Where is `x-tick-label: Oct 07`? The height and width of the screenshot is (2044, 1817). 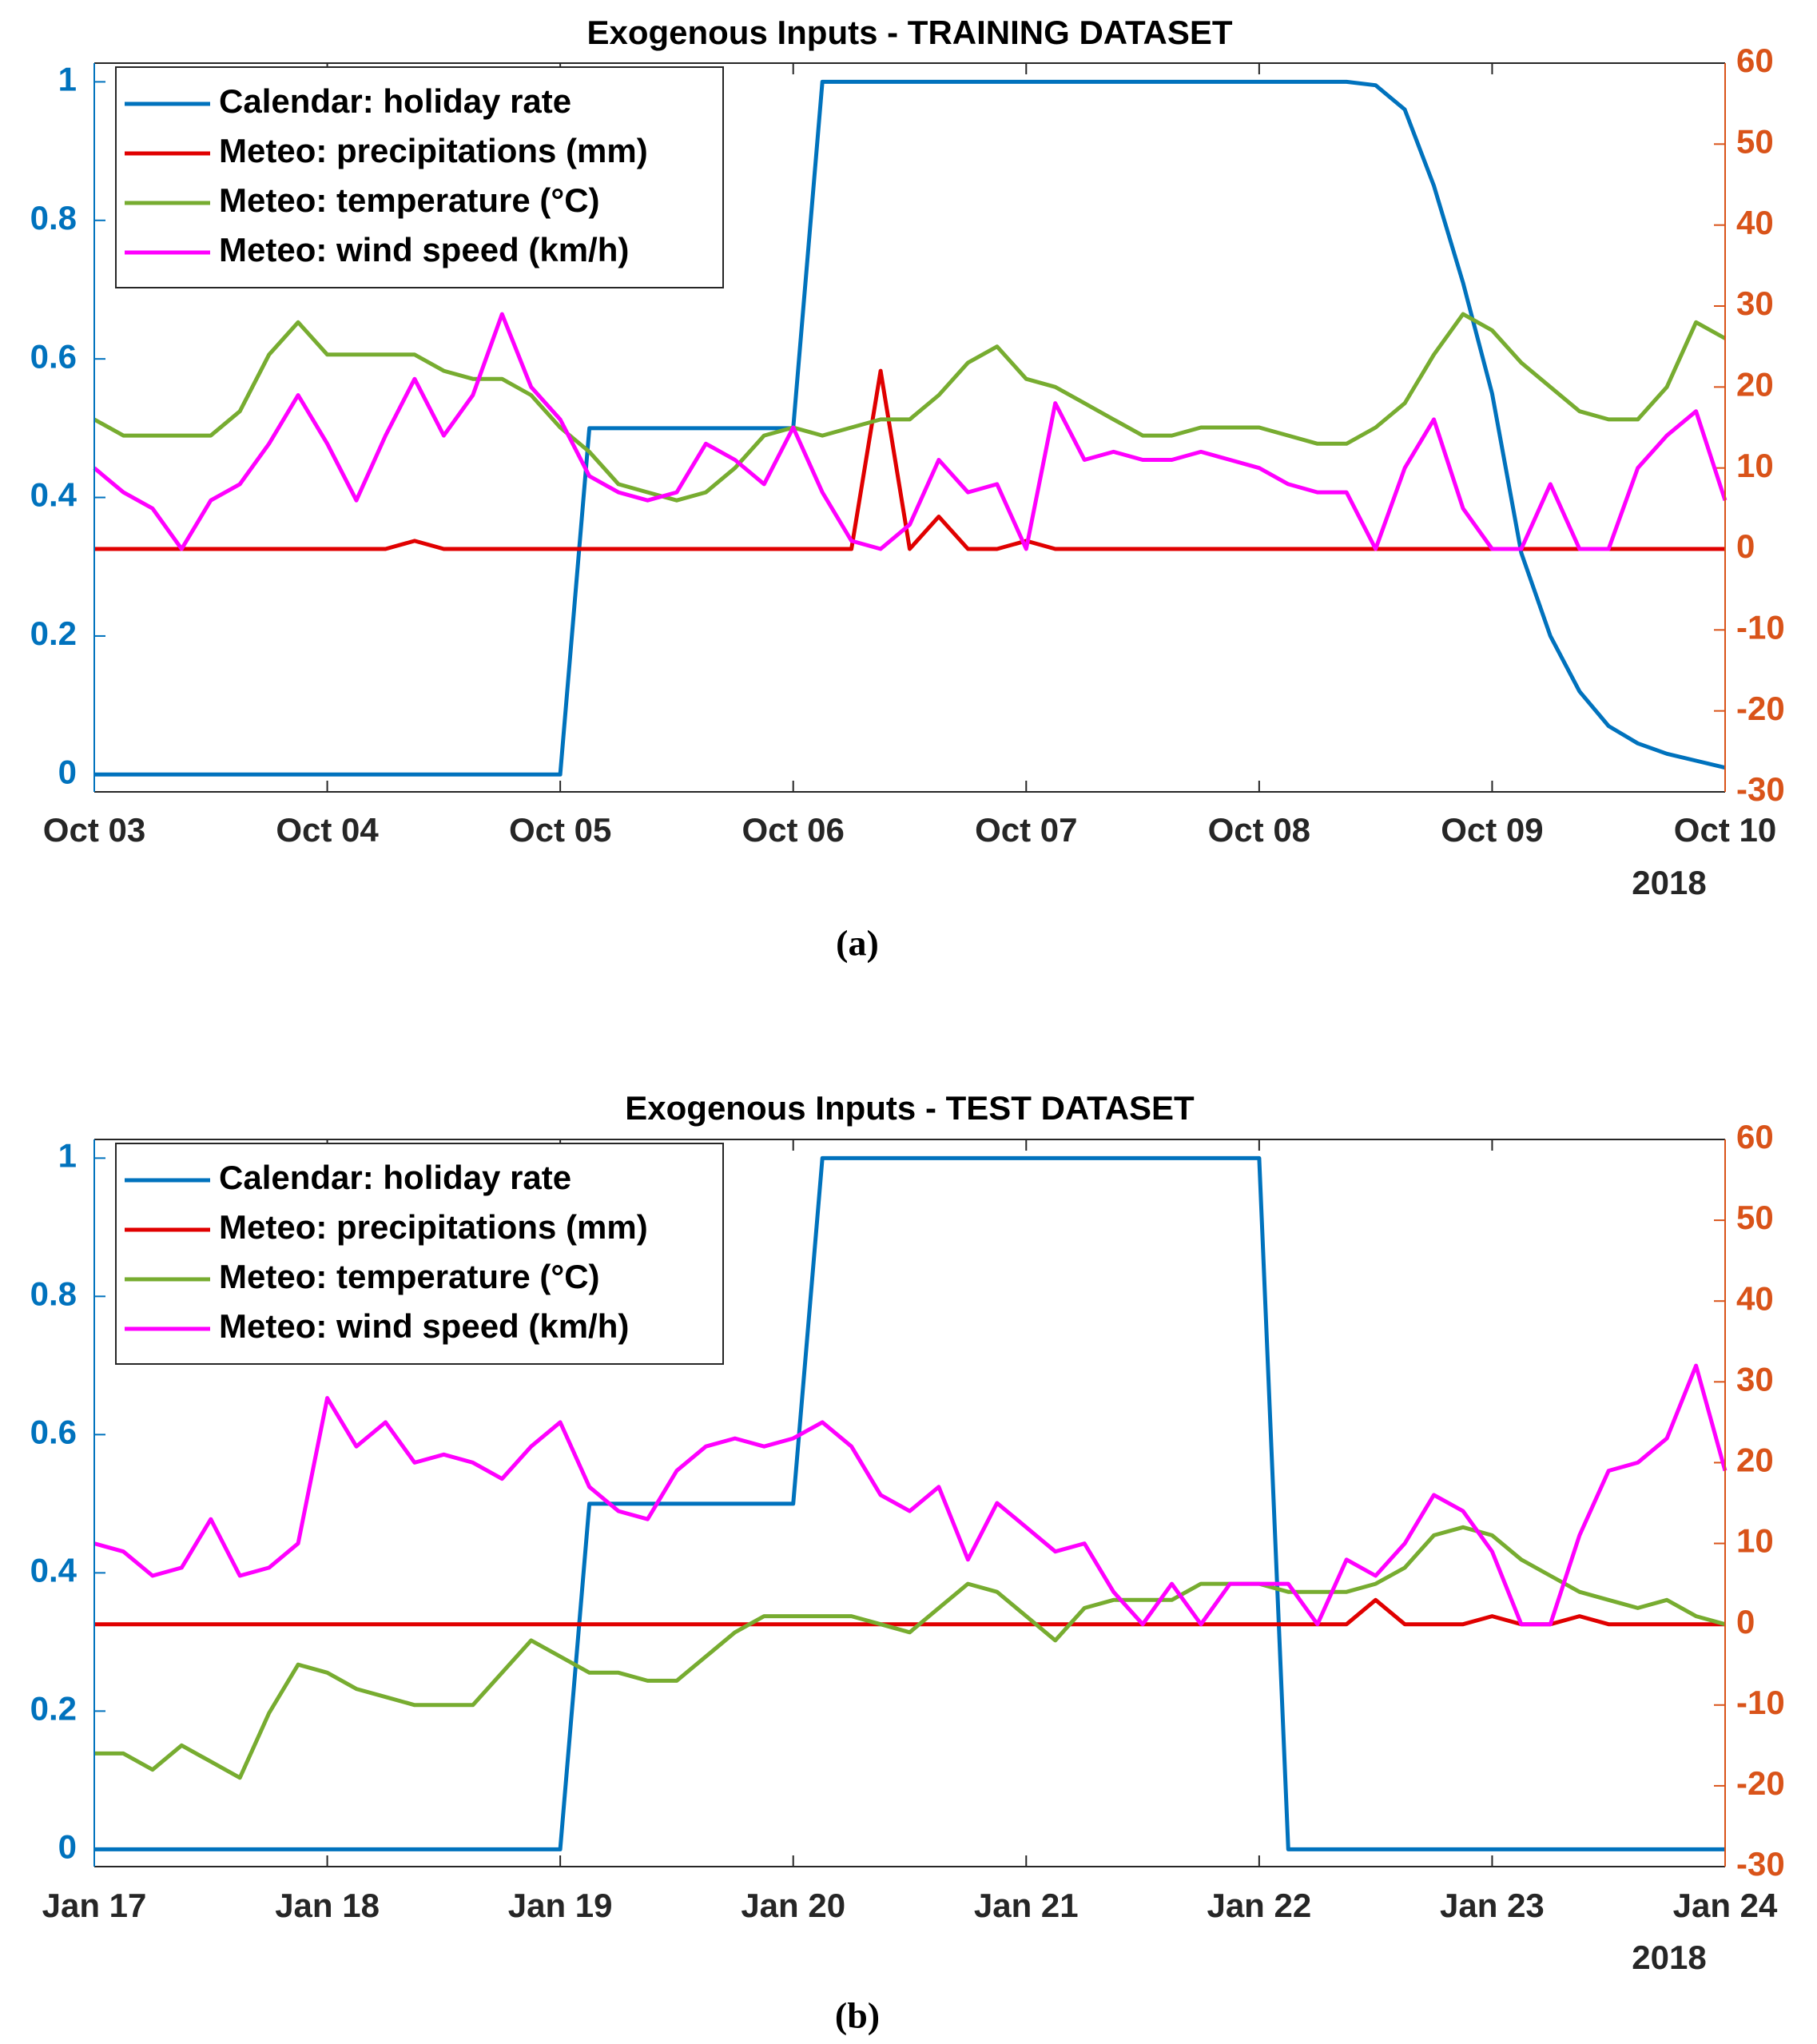 x-tick-label: Oct 07 is located at coordinates (1026, 830).